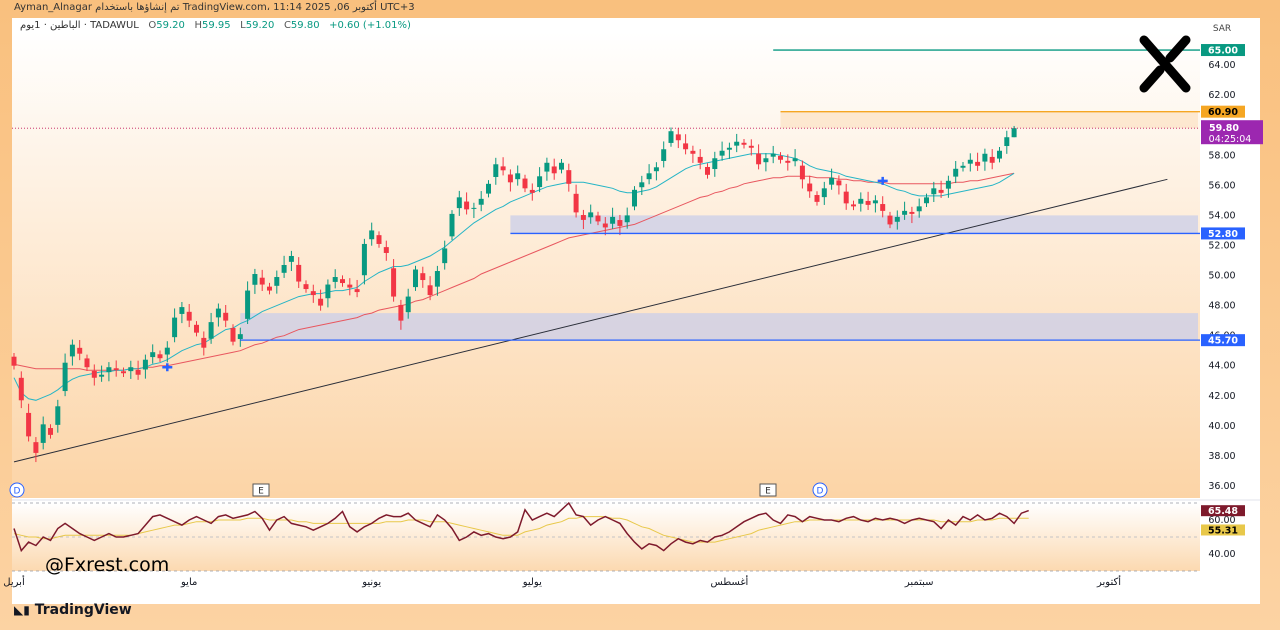  I want to click on low-label: L, so click(243, 25).